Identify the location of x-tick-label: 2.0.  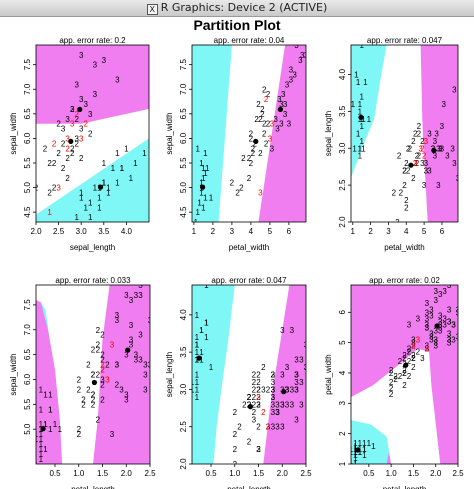
(283, 473).